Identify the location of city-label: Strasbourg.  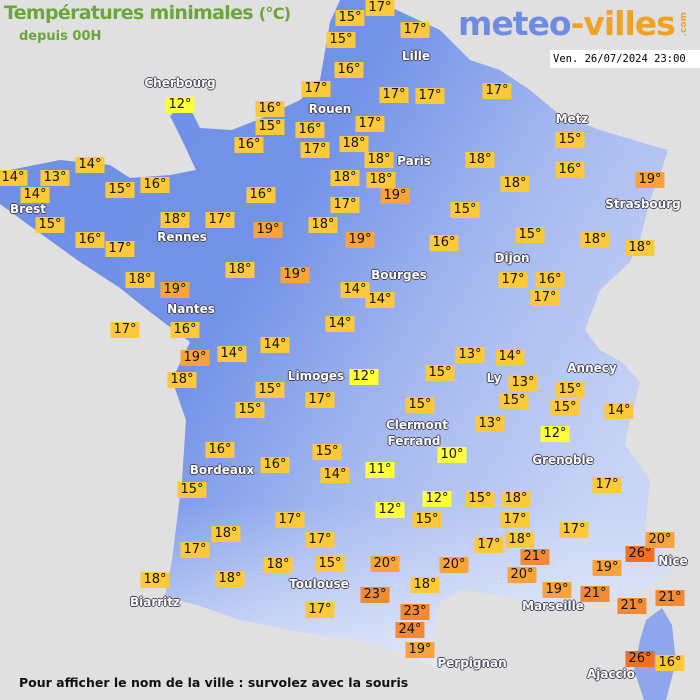
(643, 204).